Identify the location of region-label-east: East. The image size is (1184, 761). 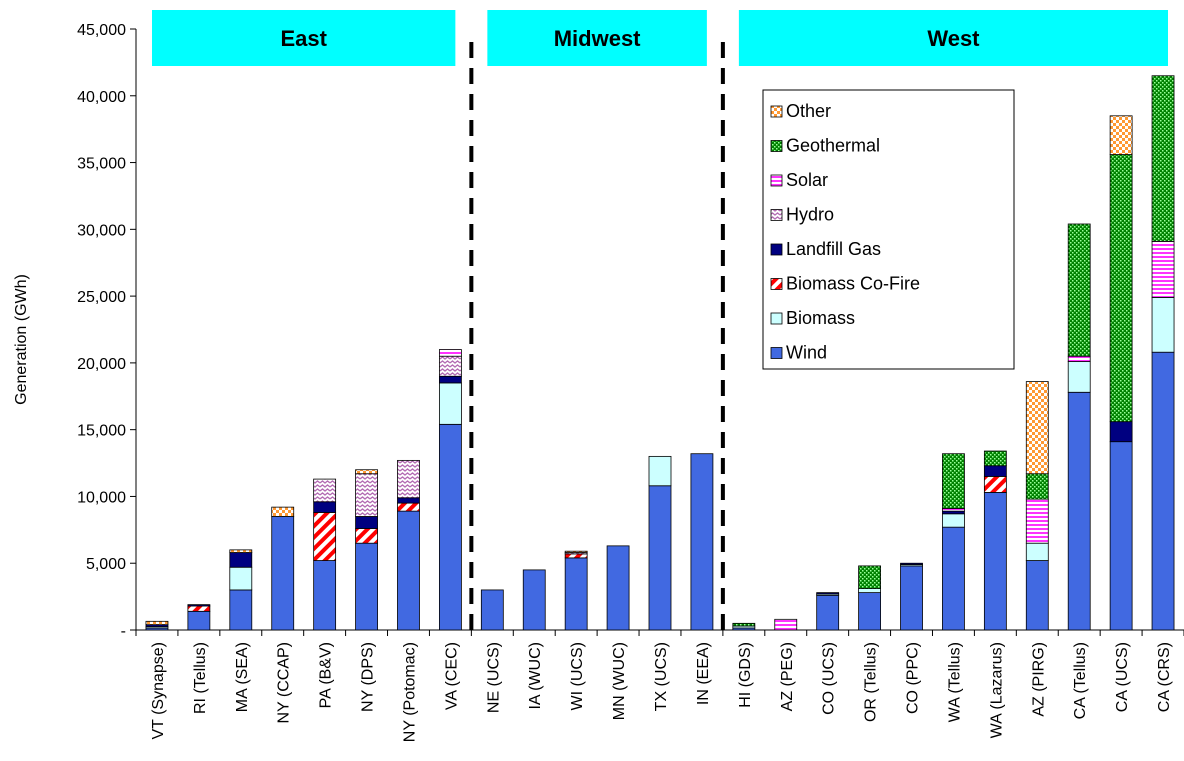
(303, 38).